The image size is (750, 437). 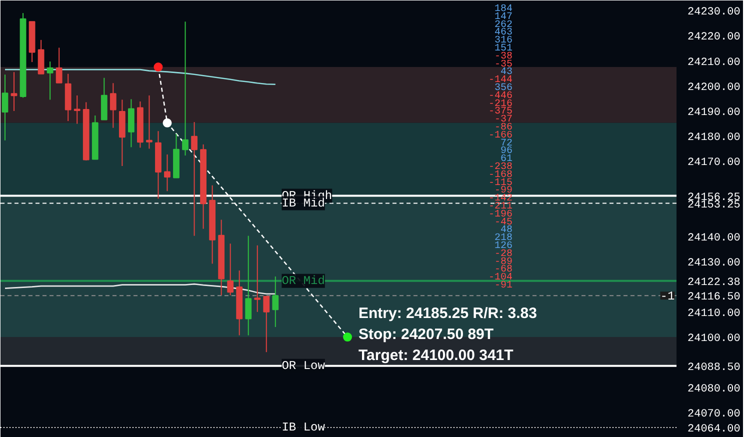 What do you see at coordinates (714, 62) in the screenshot?
I see `y-tick-label: 24210.00` at bounding box center [714, 62].